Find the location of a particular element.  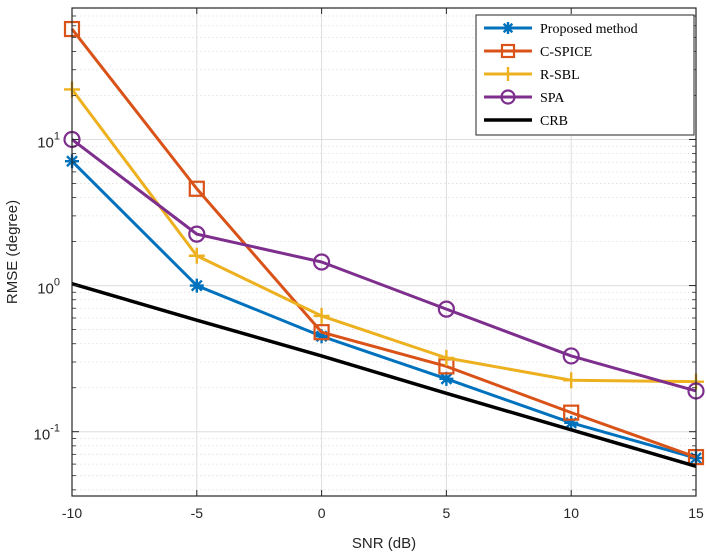

x-axis-label: SNR (dB) is located at coordinates (384, 543).